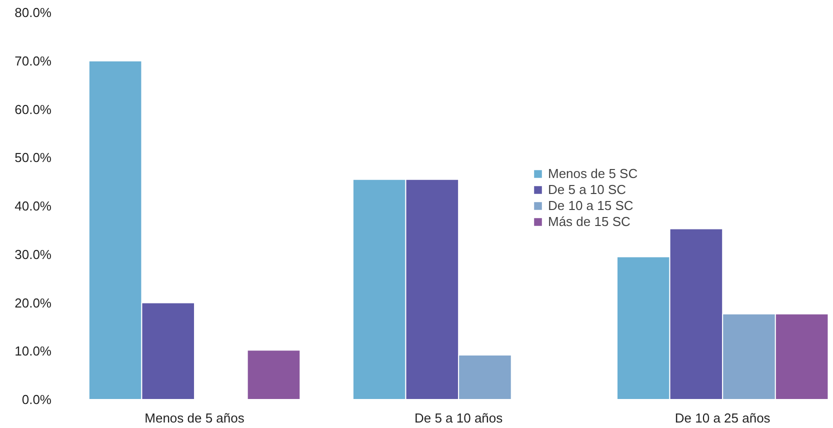  I want to click on x-tick-label: Menos de 5 años, so click(194, 418).